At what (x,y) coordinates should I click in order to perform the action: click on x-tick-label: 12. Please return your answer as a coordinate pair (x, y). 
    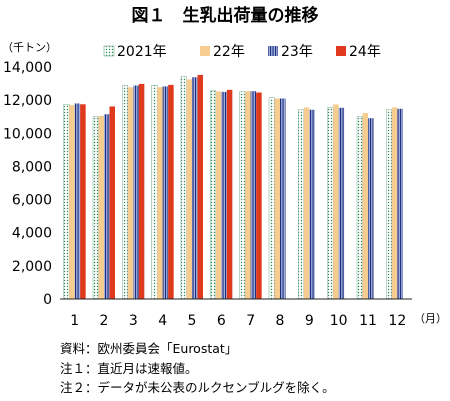
    Looking at the image, I should click on (397, 321).